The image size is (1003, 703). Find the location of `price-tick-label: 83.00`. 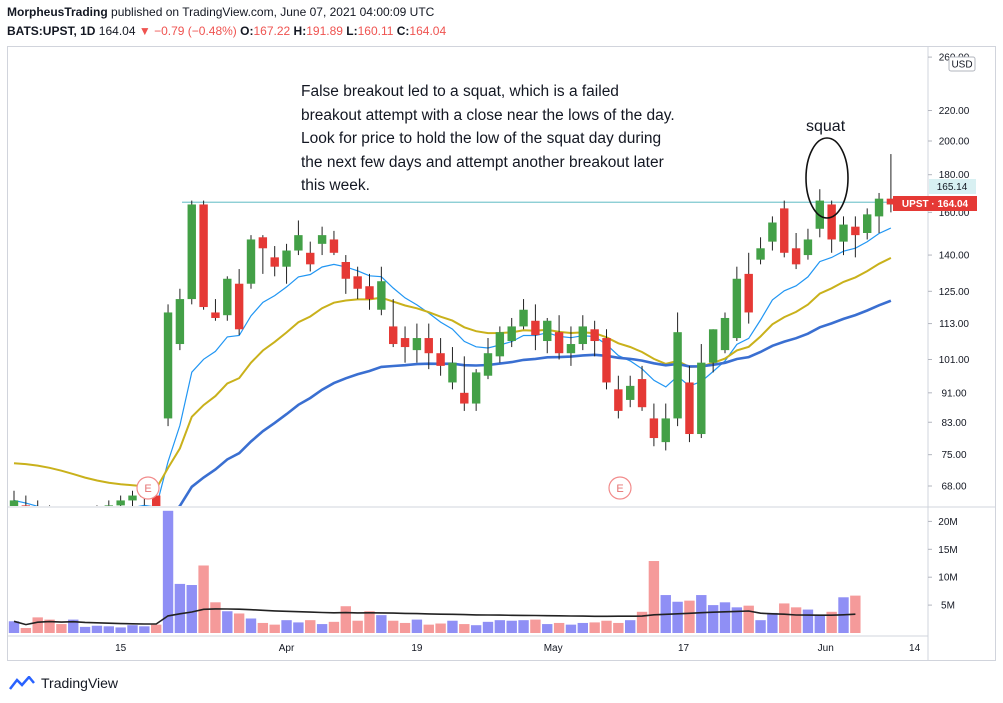

price-tick-label: 83.00 is located at coordinates (953, 423).